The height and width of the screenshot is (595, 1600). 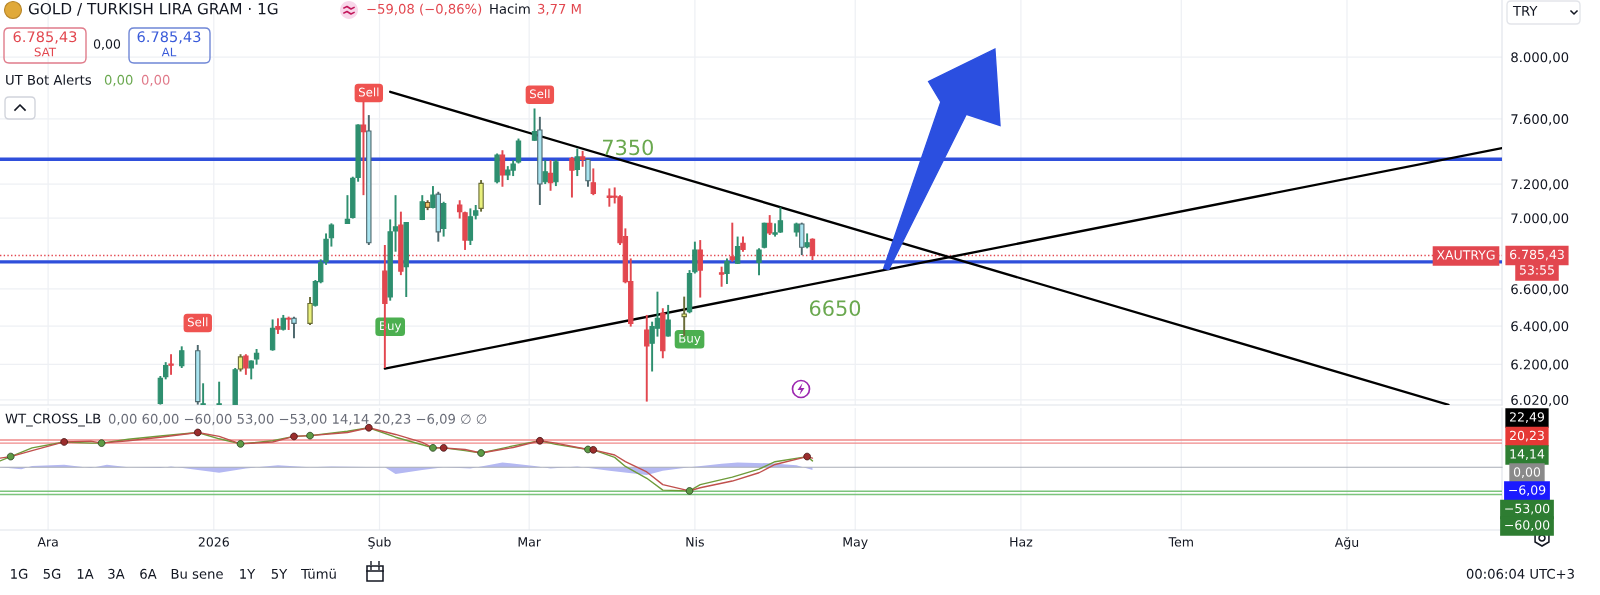 I want to click on text: 3A, so click(x=116, y=573).